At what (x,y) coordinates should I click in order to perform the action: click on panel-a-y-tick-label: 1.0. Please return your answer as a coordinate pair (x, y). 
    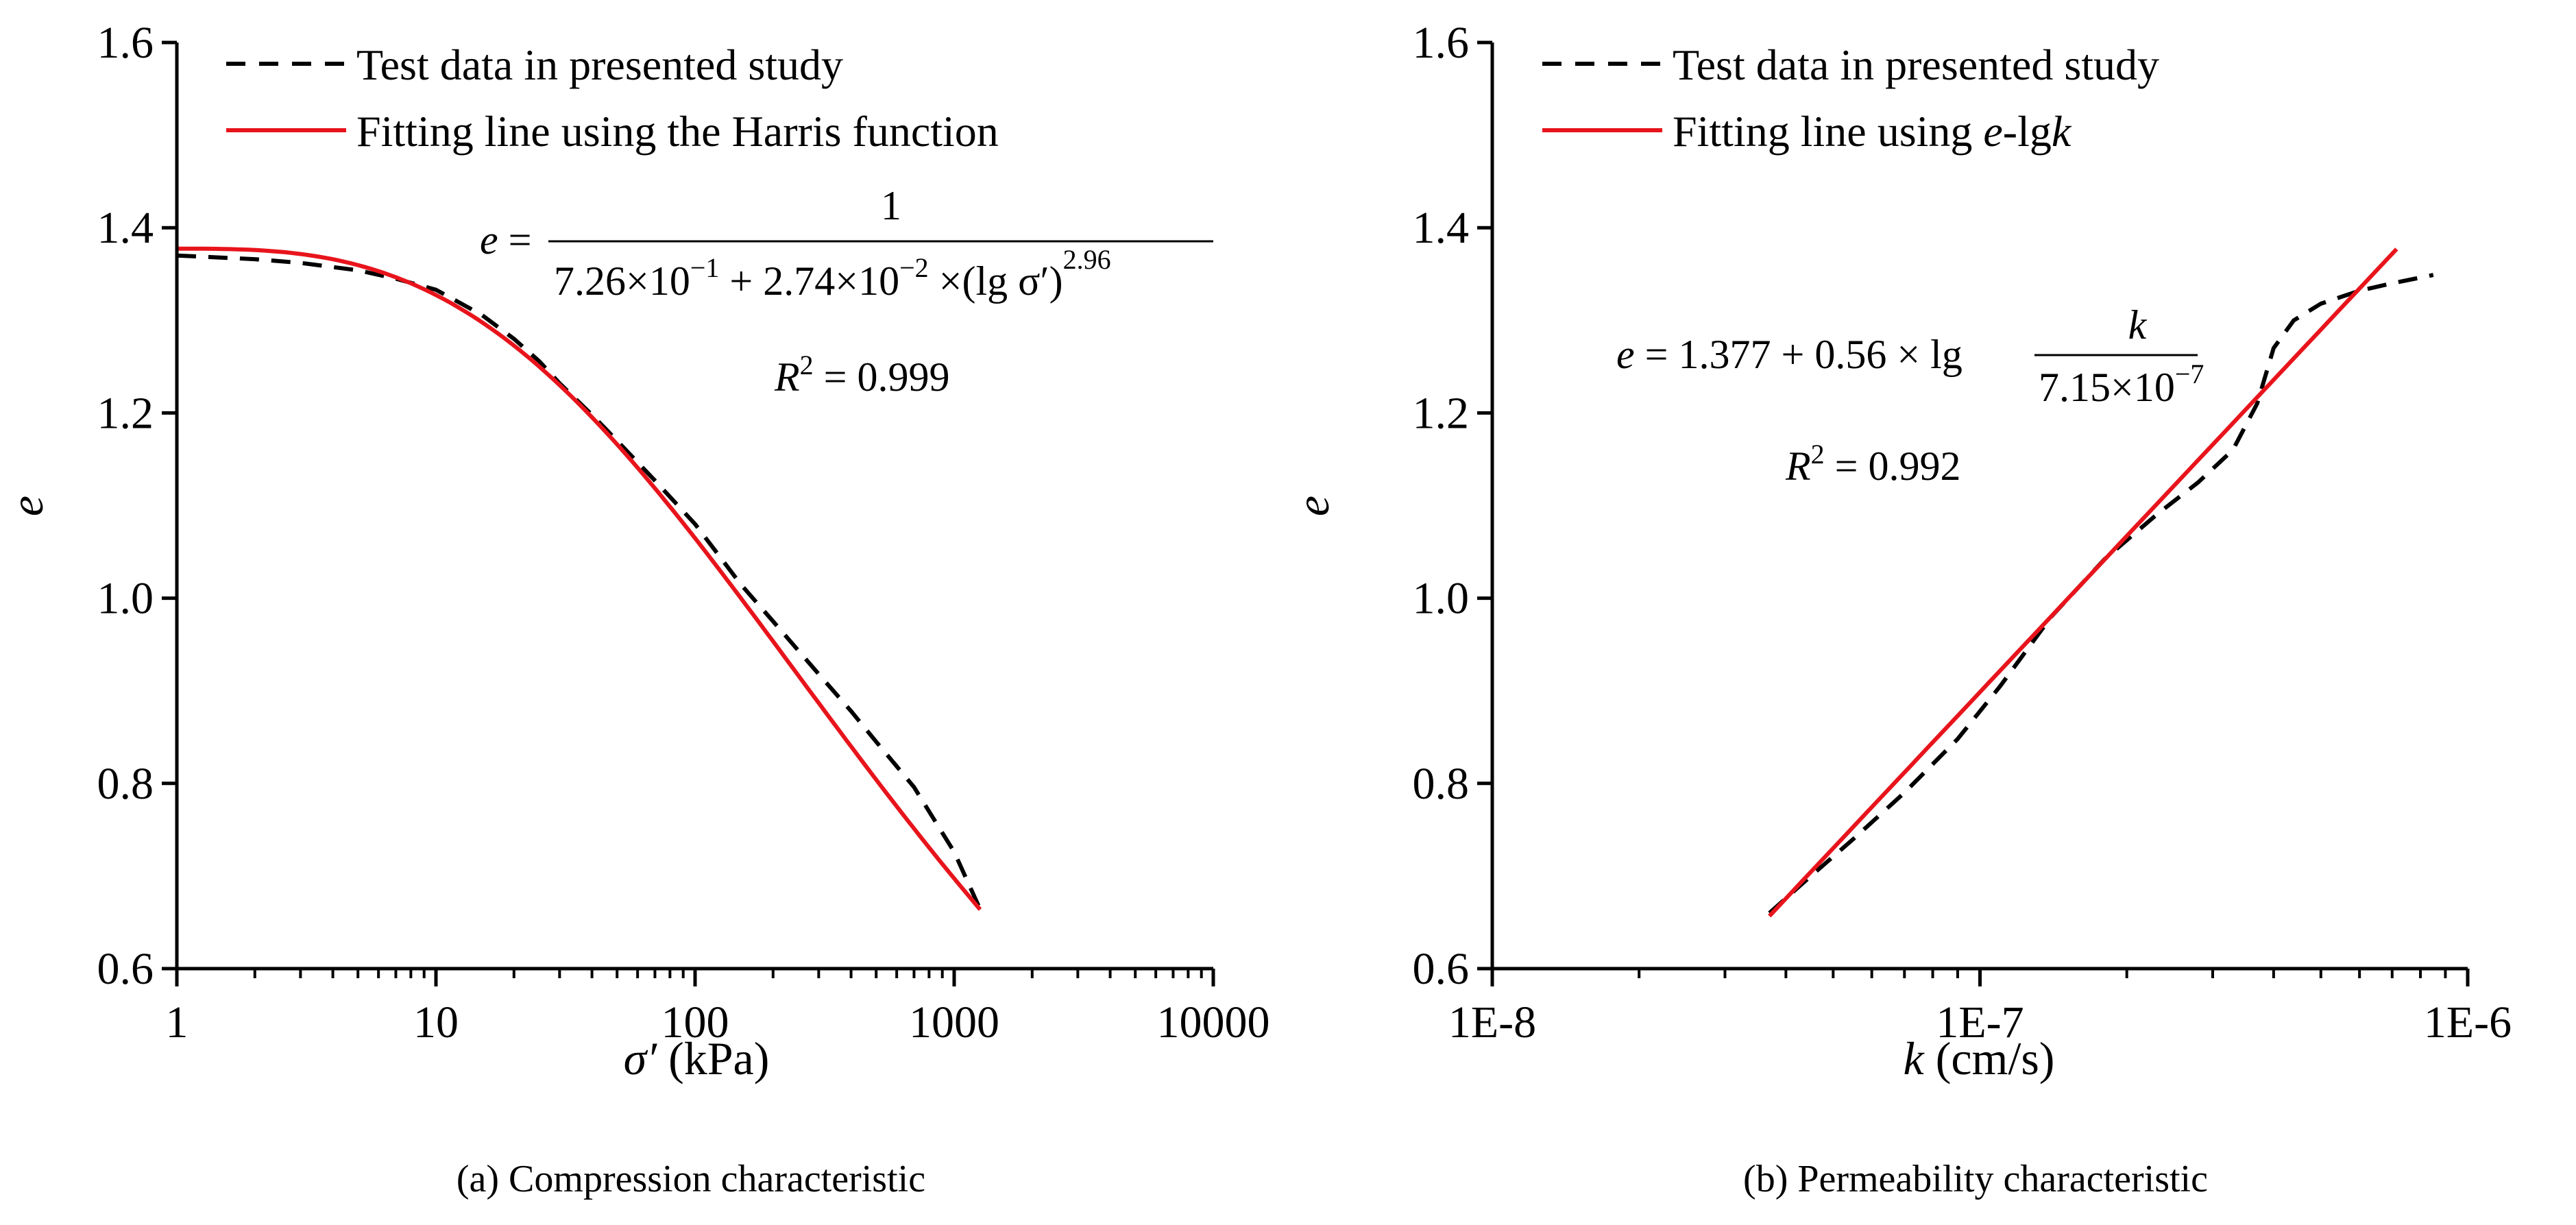
    Looking at the image, I should click on (125, 599).